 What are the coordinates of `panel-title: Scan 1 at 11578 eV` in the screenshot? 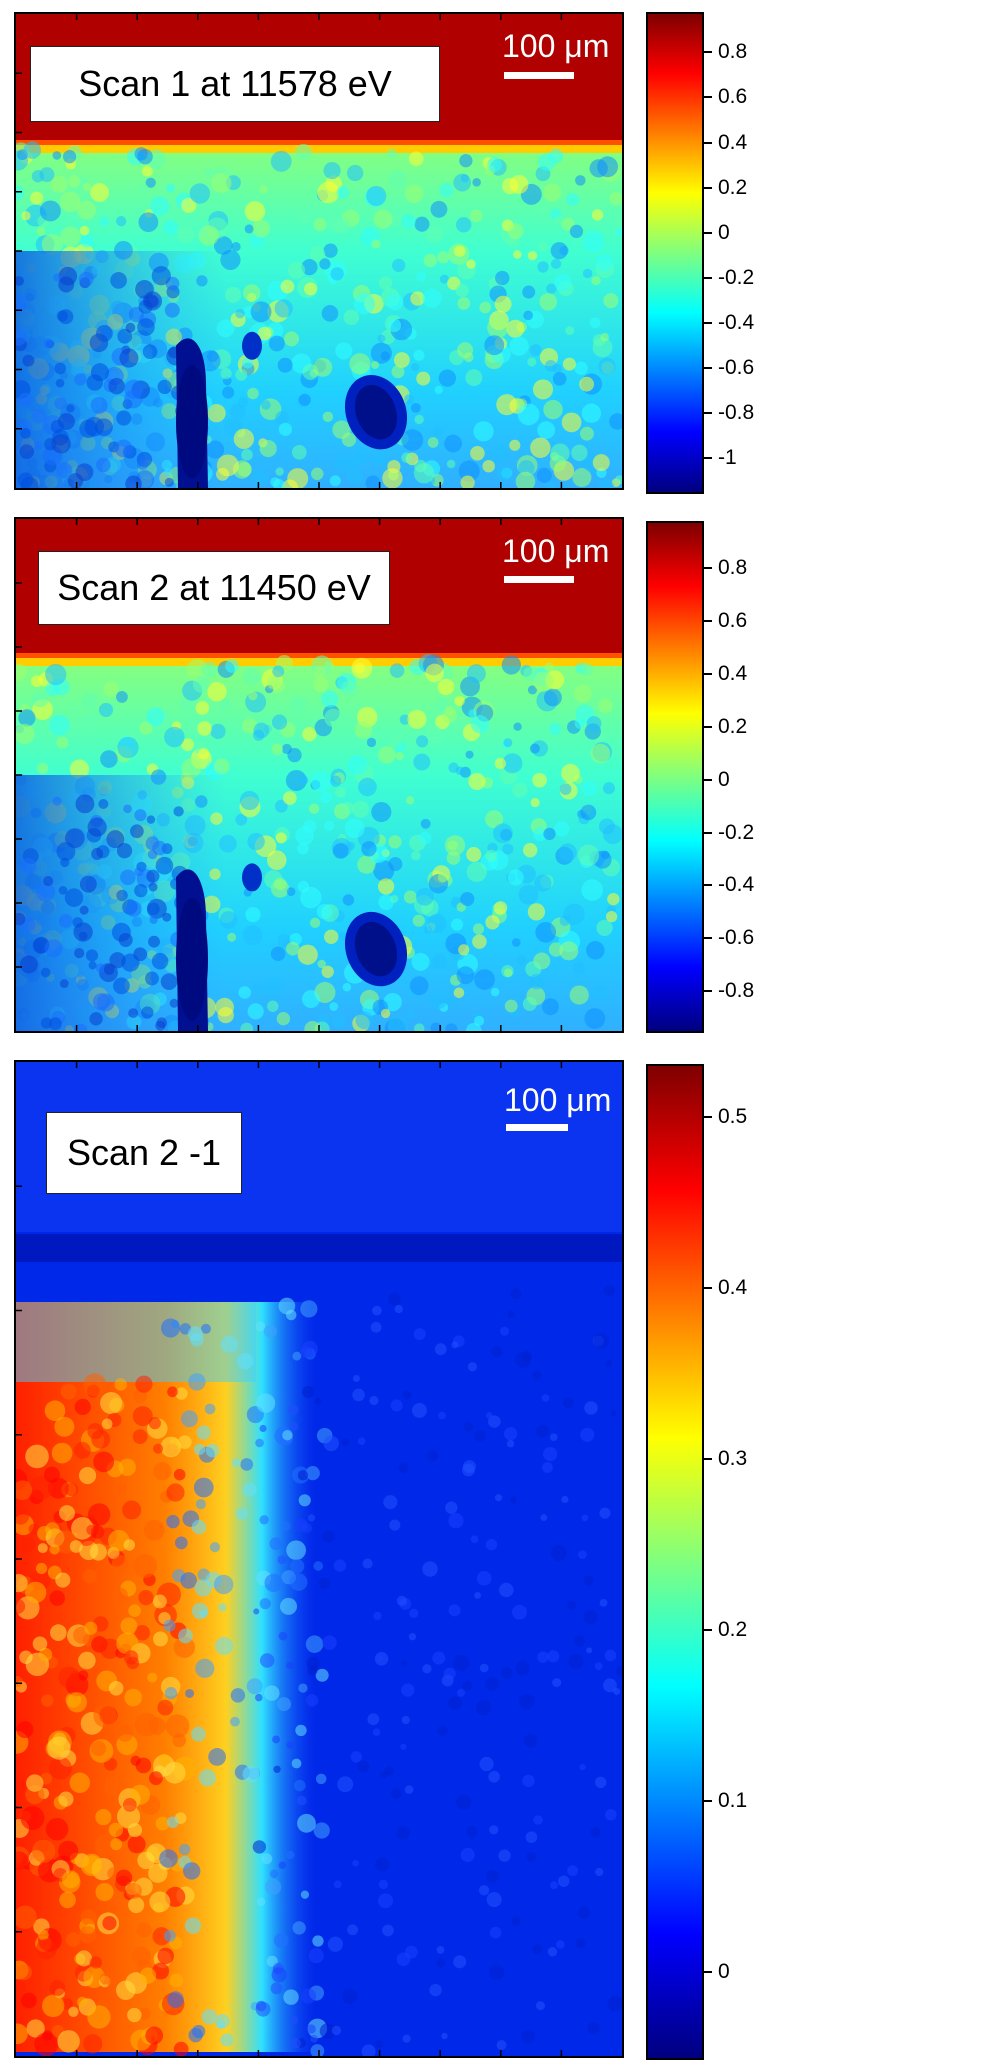 It's located at (235, 84).